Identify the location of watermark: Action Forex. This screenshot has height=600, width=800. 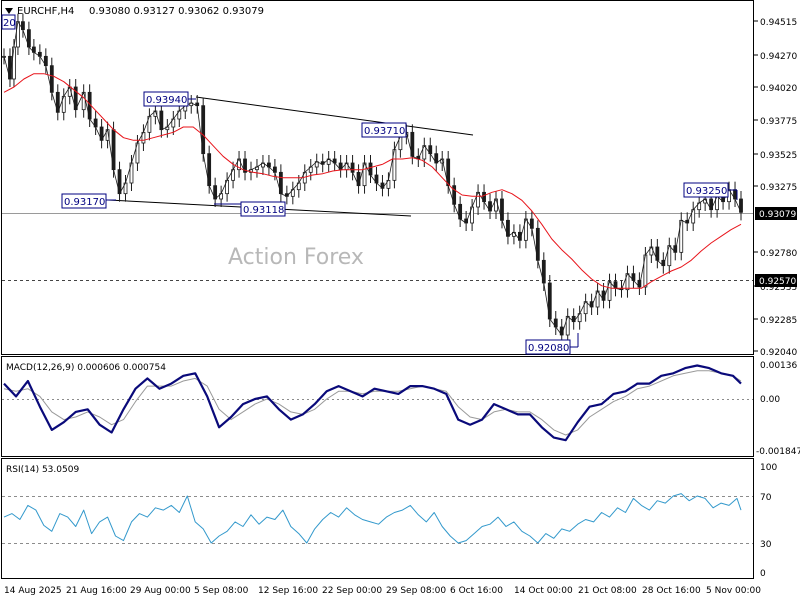
(296, 257).